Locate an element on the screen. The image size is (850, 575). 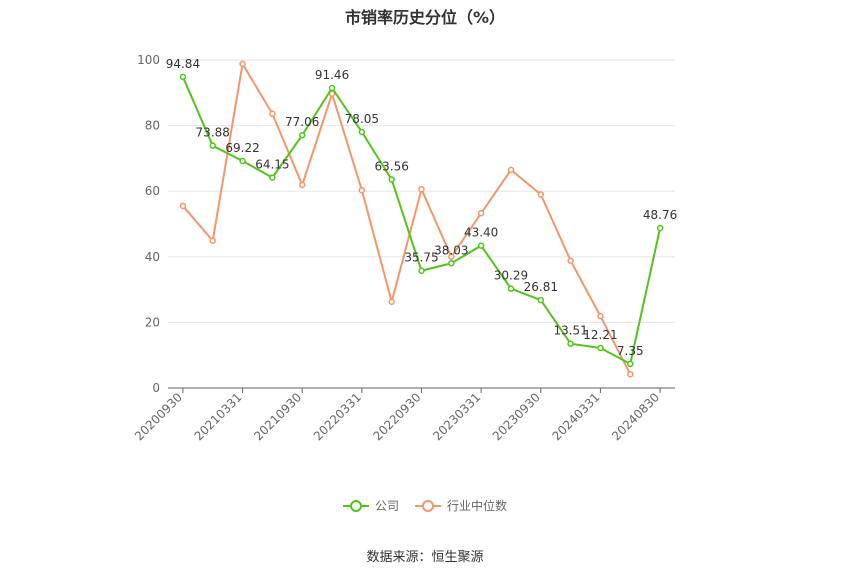
data-label-9: 38.03 is located at coordinates (451, 250).